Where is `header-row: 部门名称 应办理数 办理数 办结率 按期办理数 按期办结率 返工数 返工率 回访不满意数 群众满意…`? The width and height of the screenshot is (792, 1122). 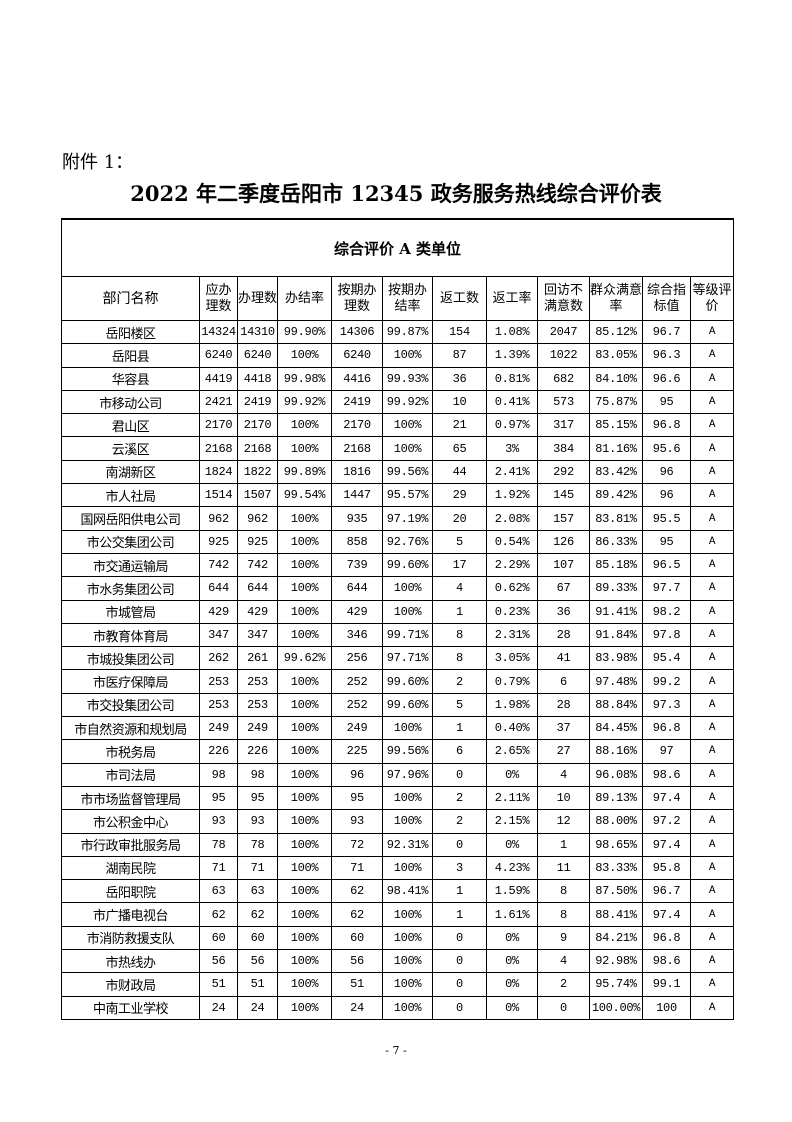 header-row: 部门名称 应办理数 办理数 办结率 按期办理数 按期办结率 返工数 返工率 回访不满意数 群众满意… is located at coordinates (398, 298).